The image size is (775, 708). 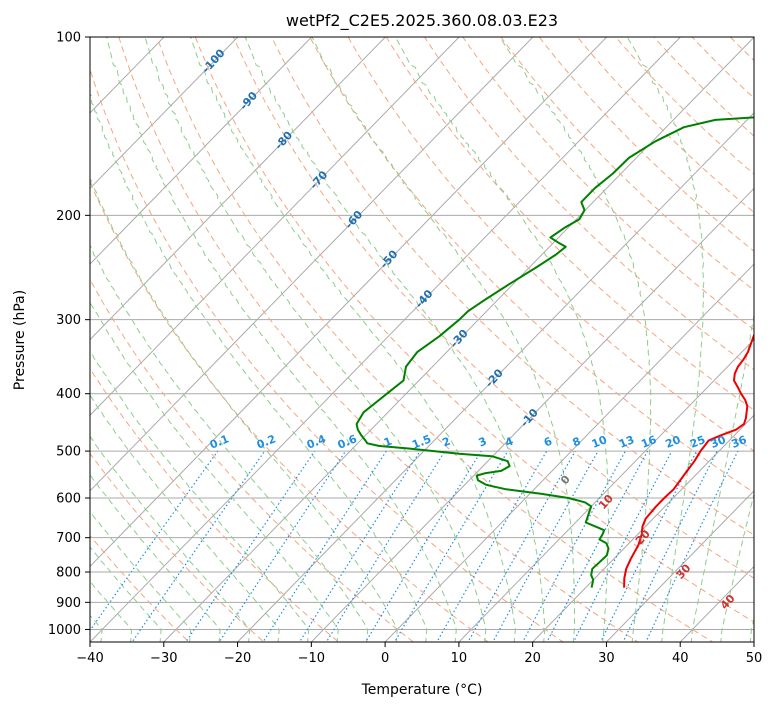 What do you see at coordinates (237, 658) in the screenshot?
I see `x-tick-label: −20` at bounding box center [237, 658].